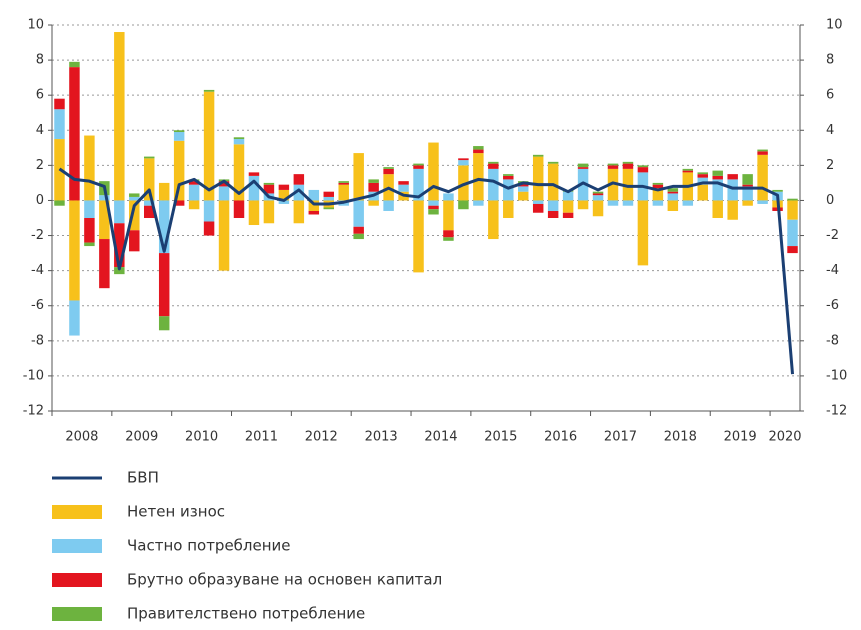  I want to click on legend-swatch, so click(77, 512).